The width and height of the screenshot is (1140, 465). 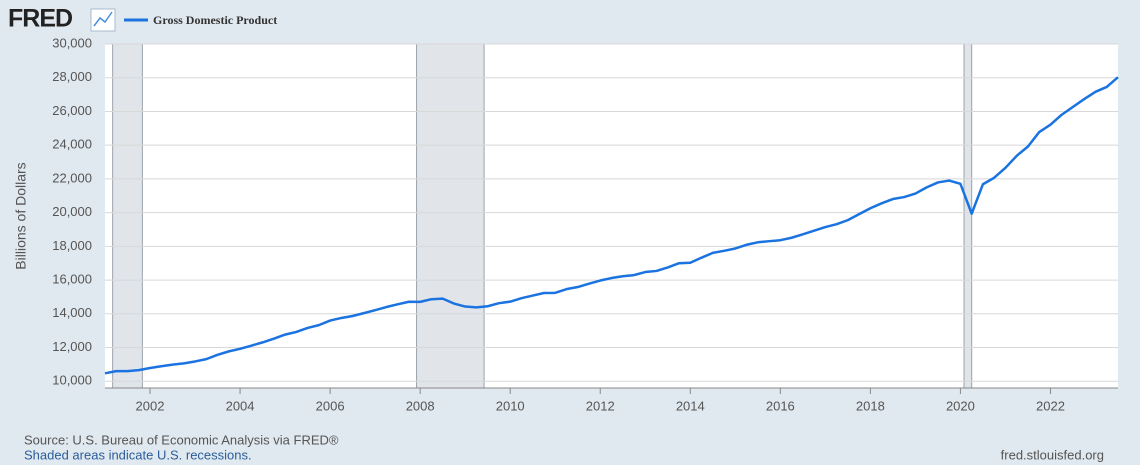 What do you see at coordinates (72, 279) in the screenshot?
I see `y-tick-label: 16,000` at bounding box center [72, 279].